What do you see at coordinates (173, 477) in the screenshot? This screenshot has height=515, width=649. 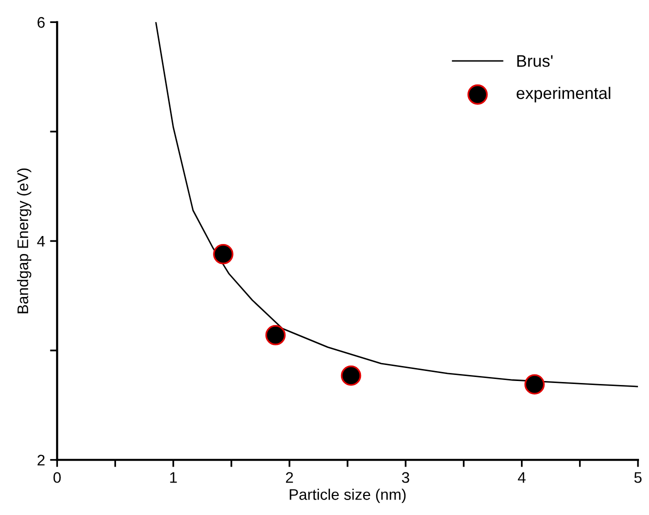 I see `x-tick-label: 1` at bounding box center [173, 477].